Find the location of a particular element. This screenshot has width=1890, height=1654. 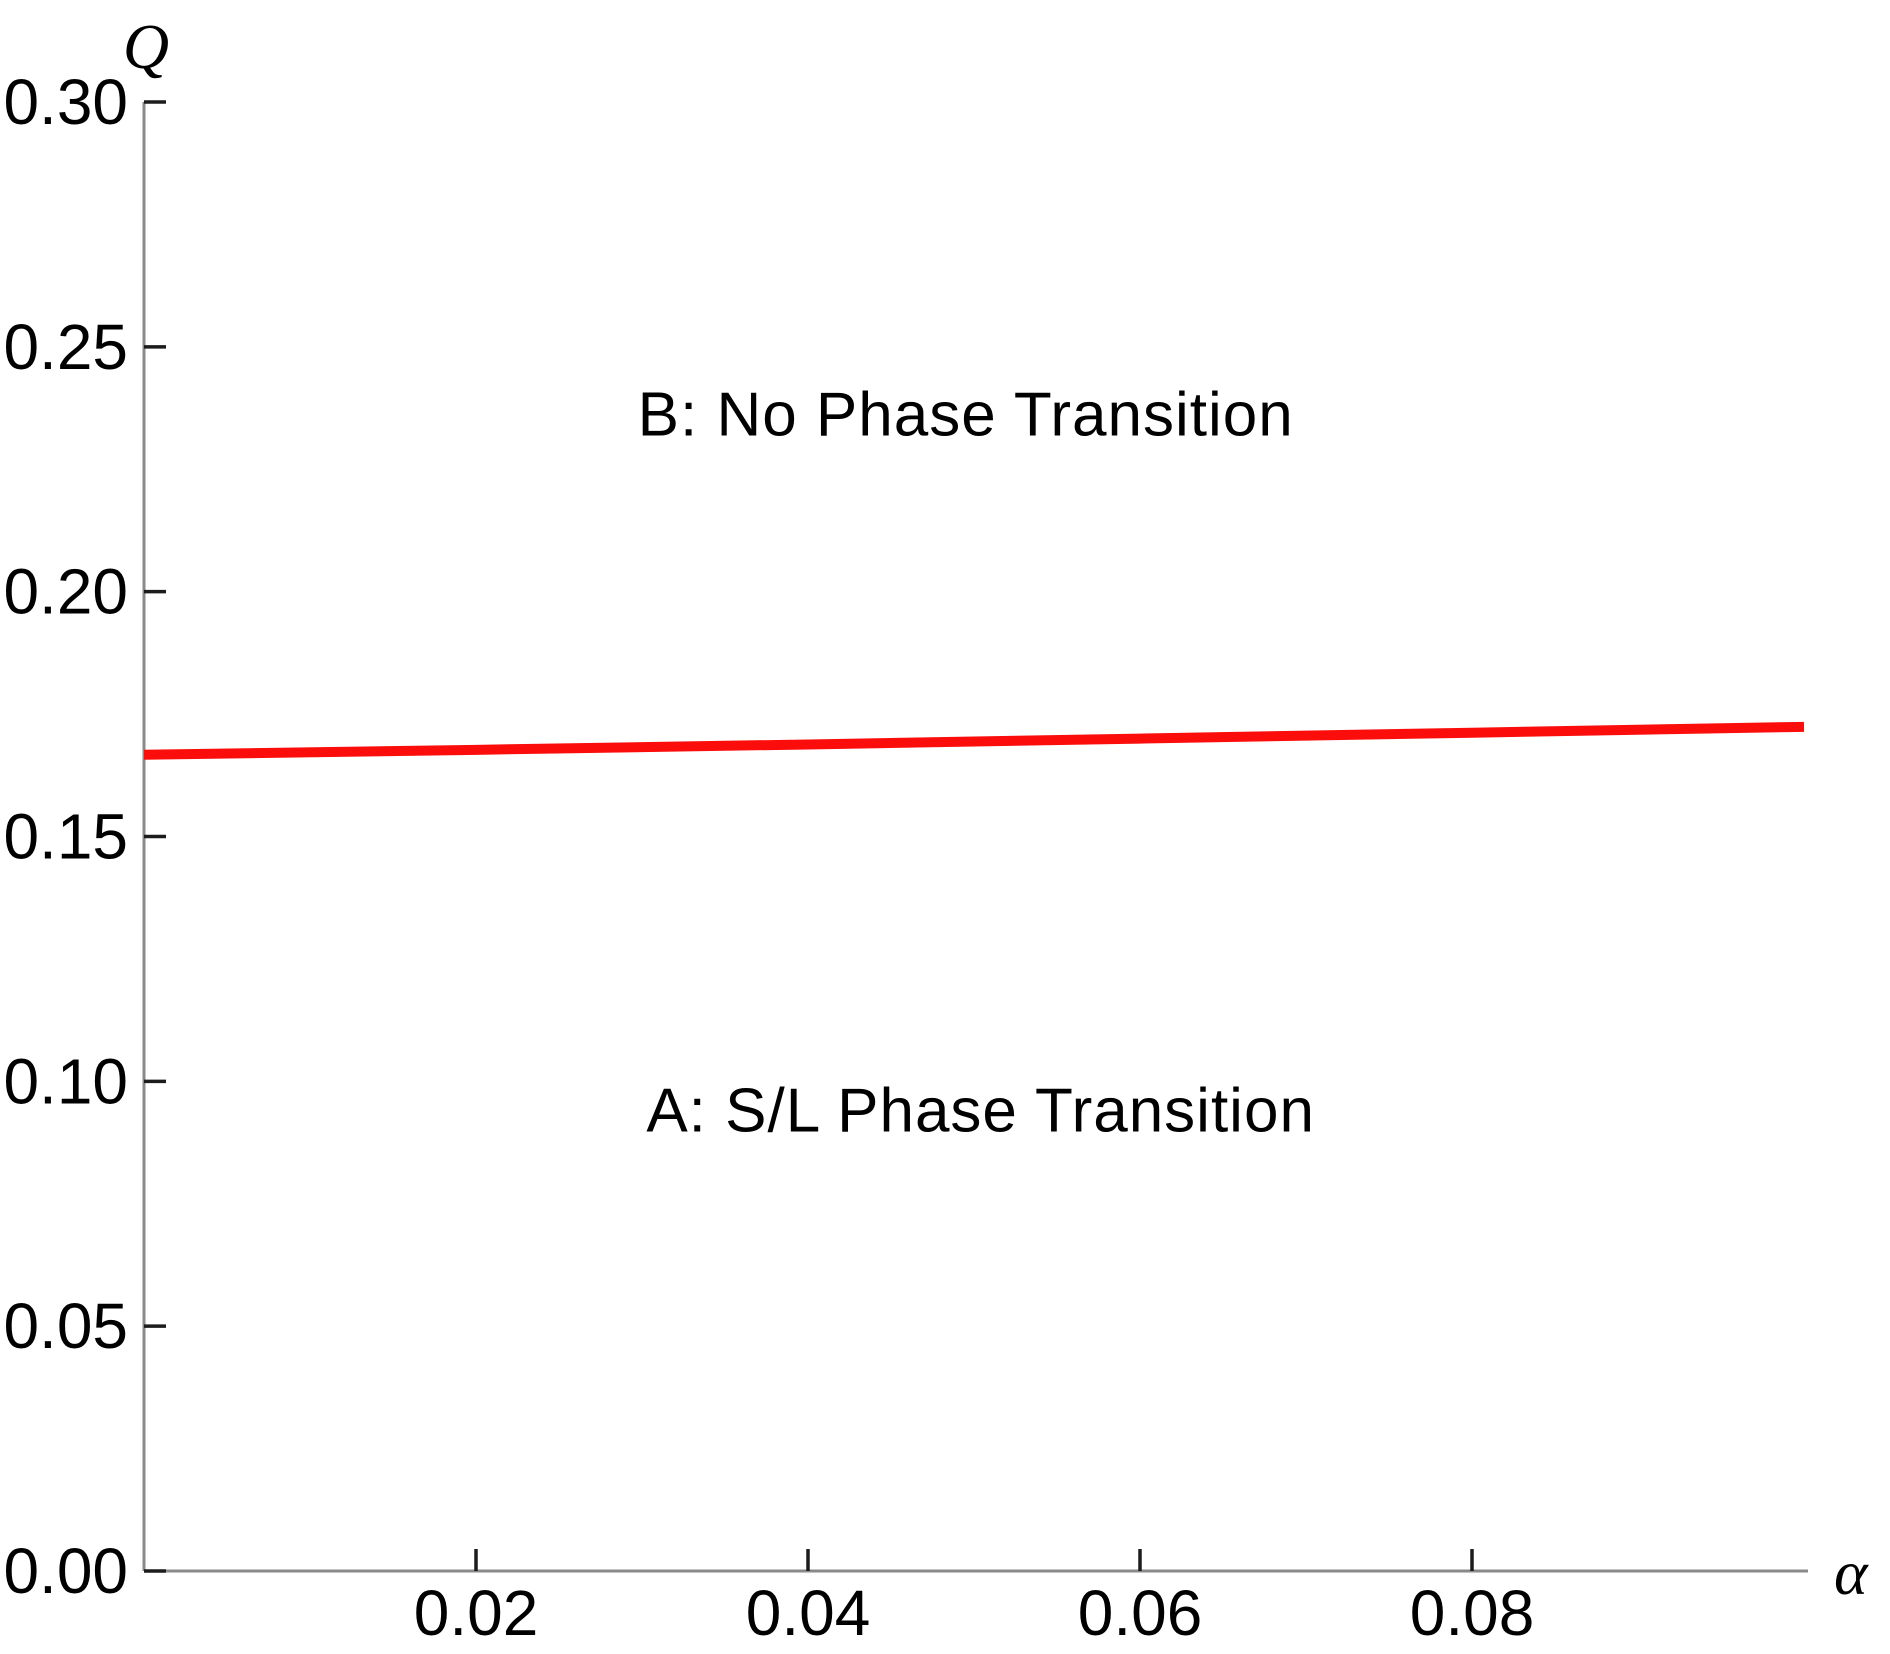

y-tick-label: 0.05 is located at coordinates (65, 1326).